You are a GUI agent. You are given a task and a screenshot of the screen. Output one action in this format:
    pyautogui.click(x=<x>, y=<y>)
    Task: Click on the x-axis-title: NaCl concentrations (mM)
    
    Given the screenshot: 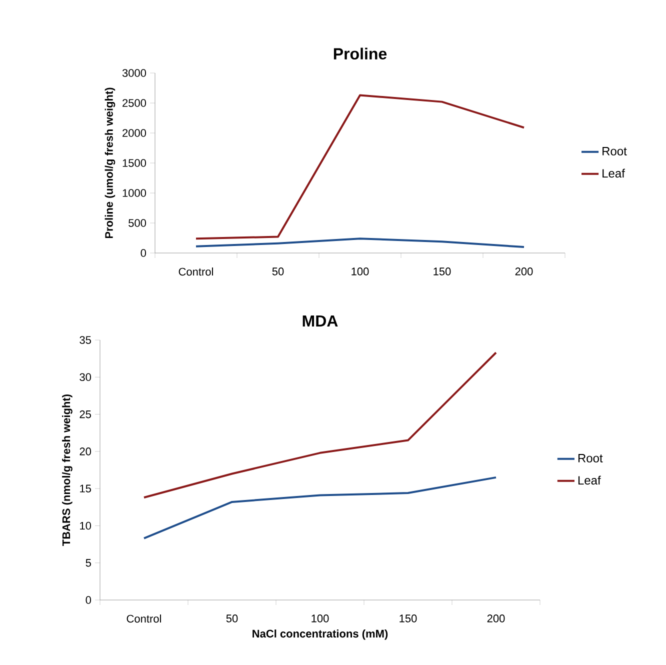 What is the action you would take?
    pyautogui.click(x=320, y=634)
    